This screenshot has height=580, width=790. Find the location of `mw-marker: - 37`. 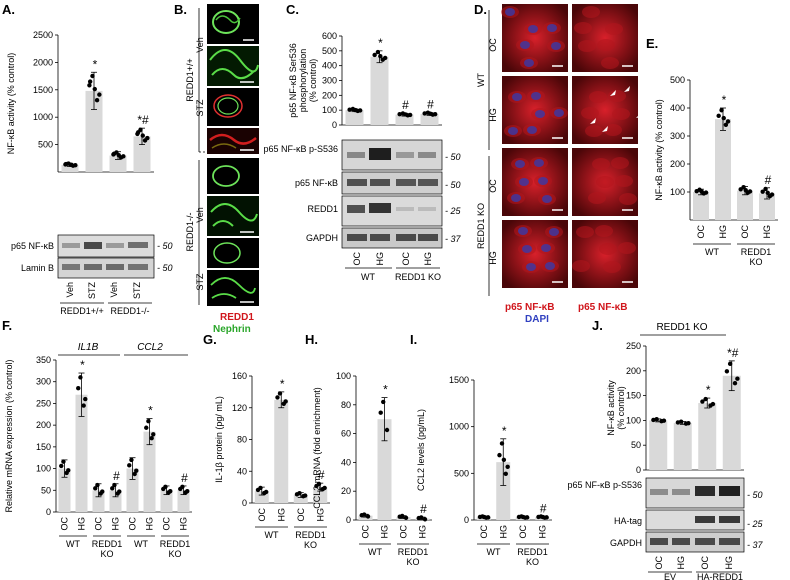

mw-marker: - 37 is located at coordinates (755, 545).